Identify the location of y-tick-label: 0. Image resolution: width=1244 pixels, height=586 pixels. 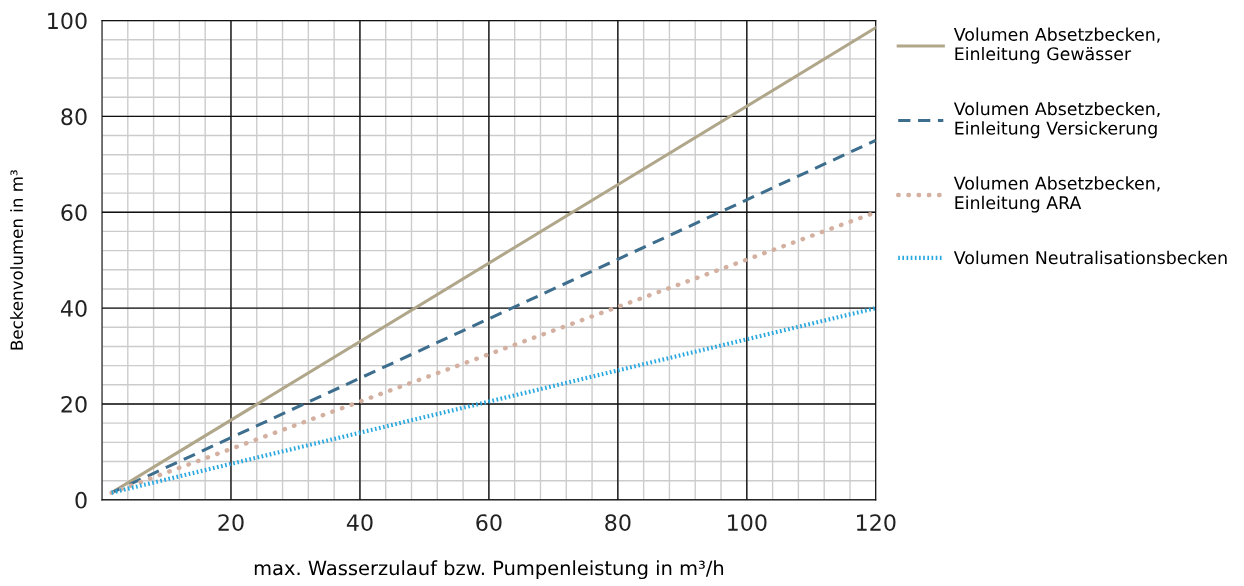
(81, 500).